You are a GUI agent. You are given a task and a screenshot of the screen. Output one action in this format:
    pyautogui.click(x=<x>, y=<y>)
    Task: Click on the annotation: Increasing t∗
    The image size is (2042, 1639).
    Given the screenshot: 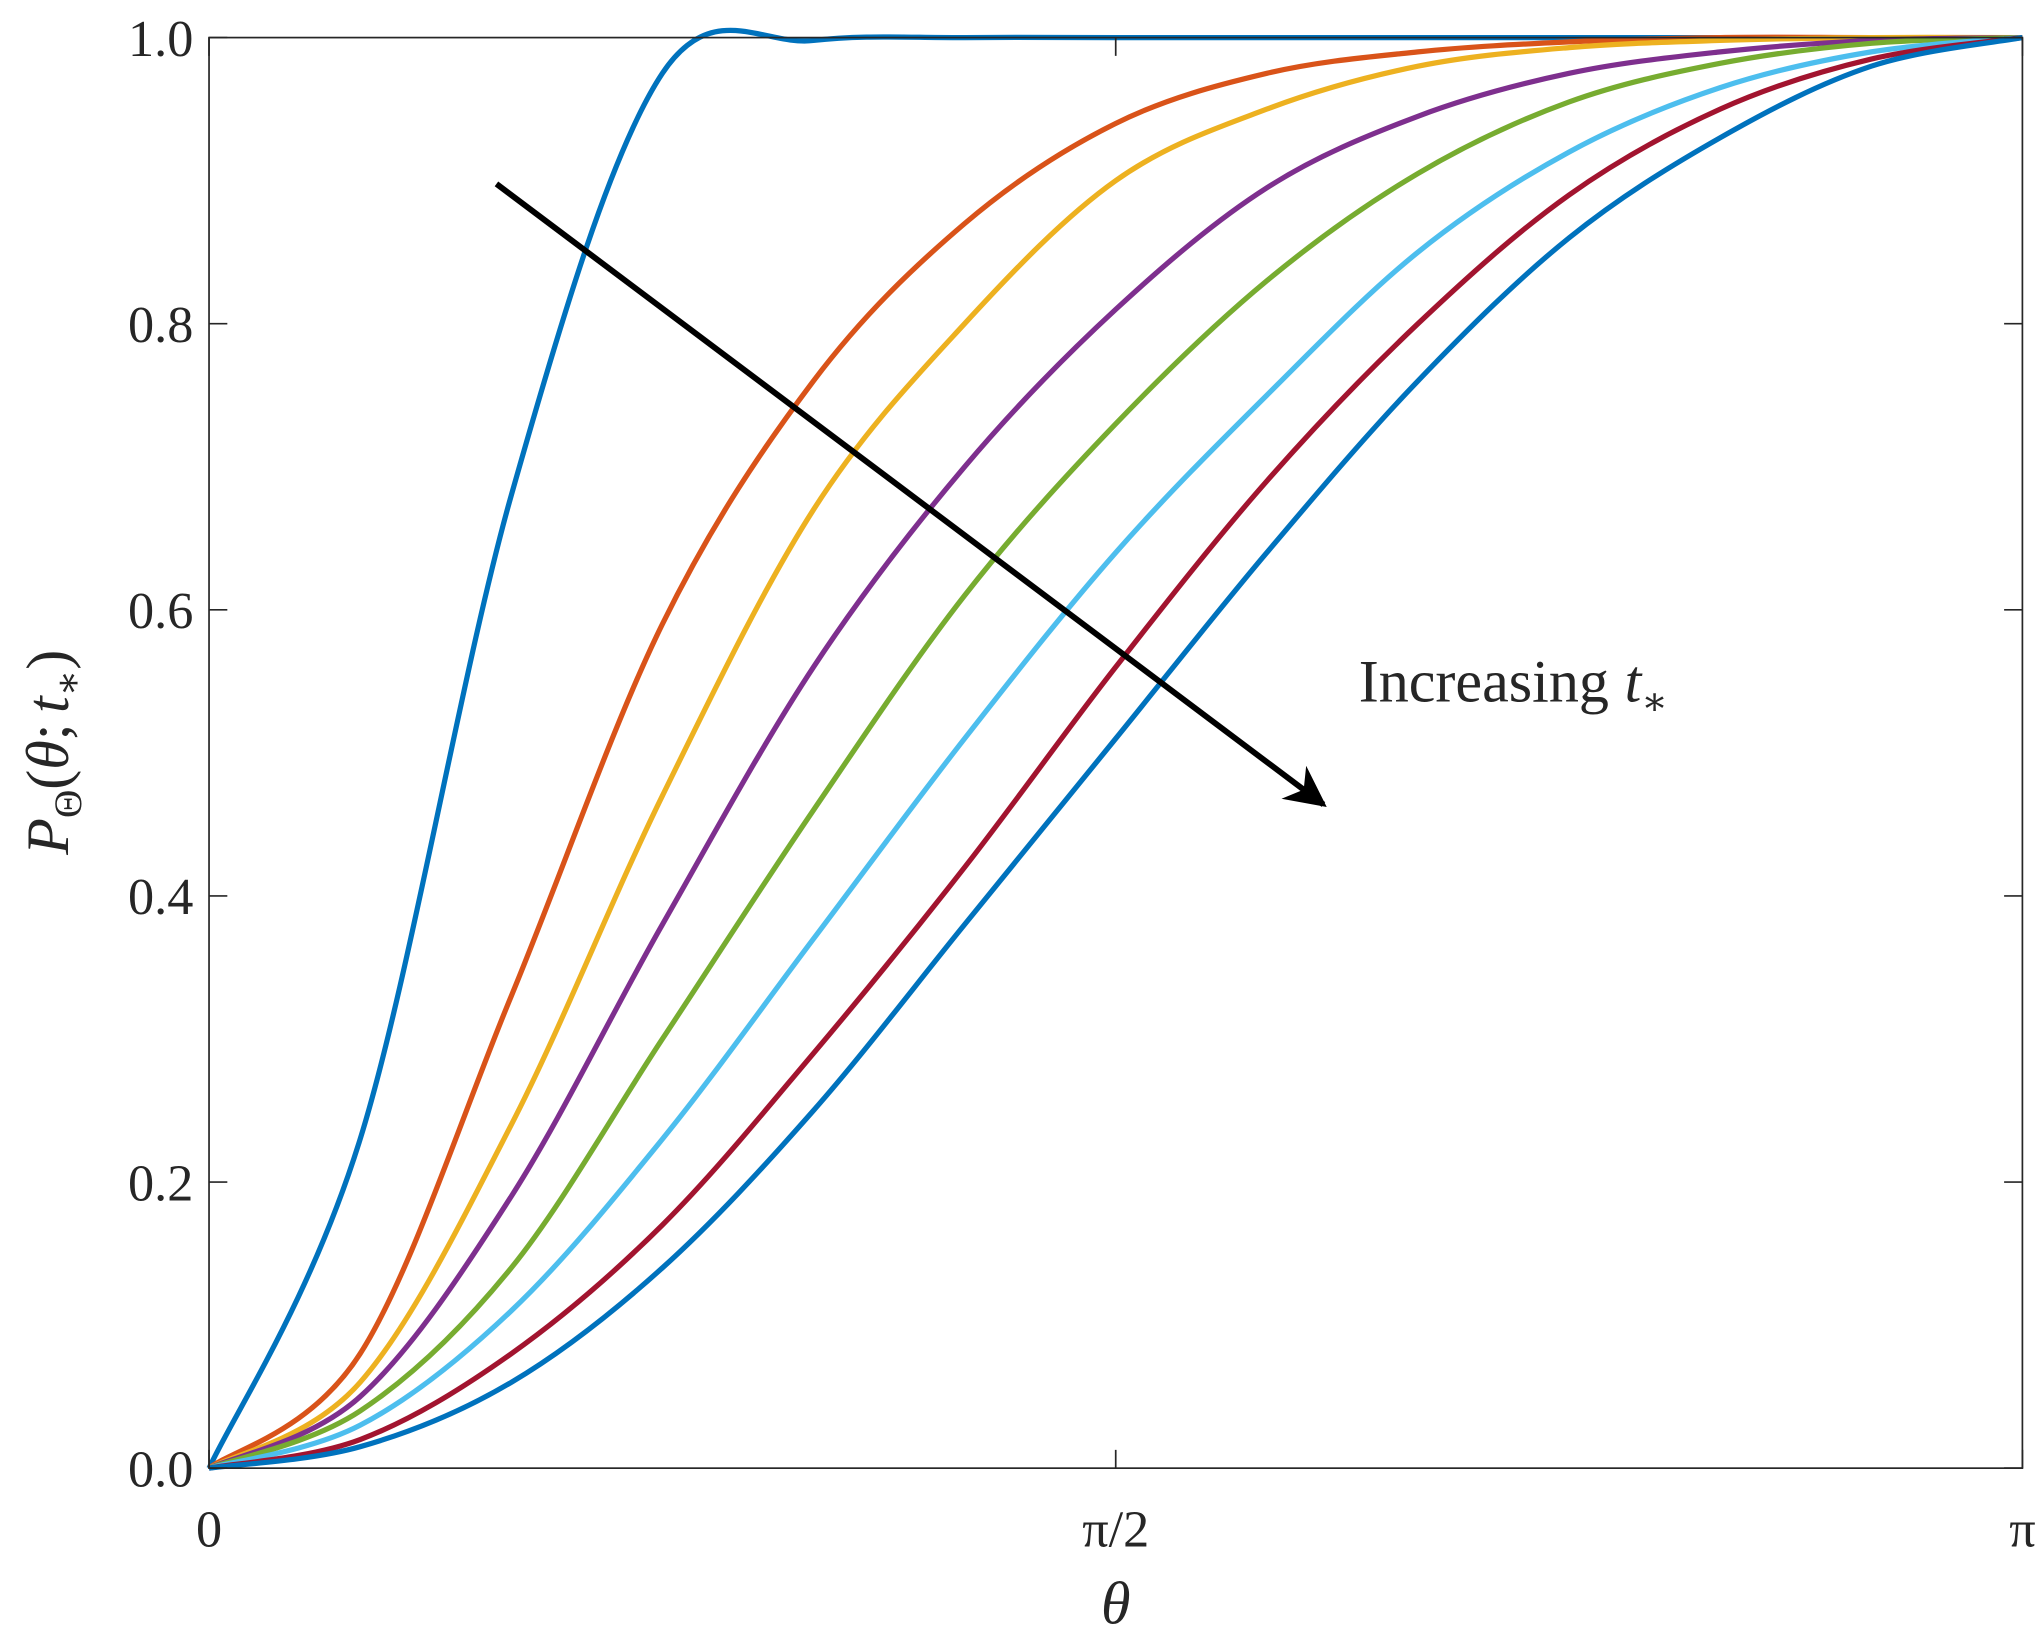 What is the action you would take?
    pyautogui.click(x=1513, y=685)
    